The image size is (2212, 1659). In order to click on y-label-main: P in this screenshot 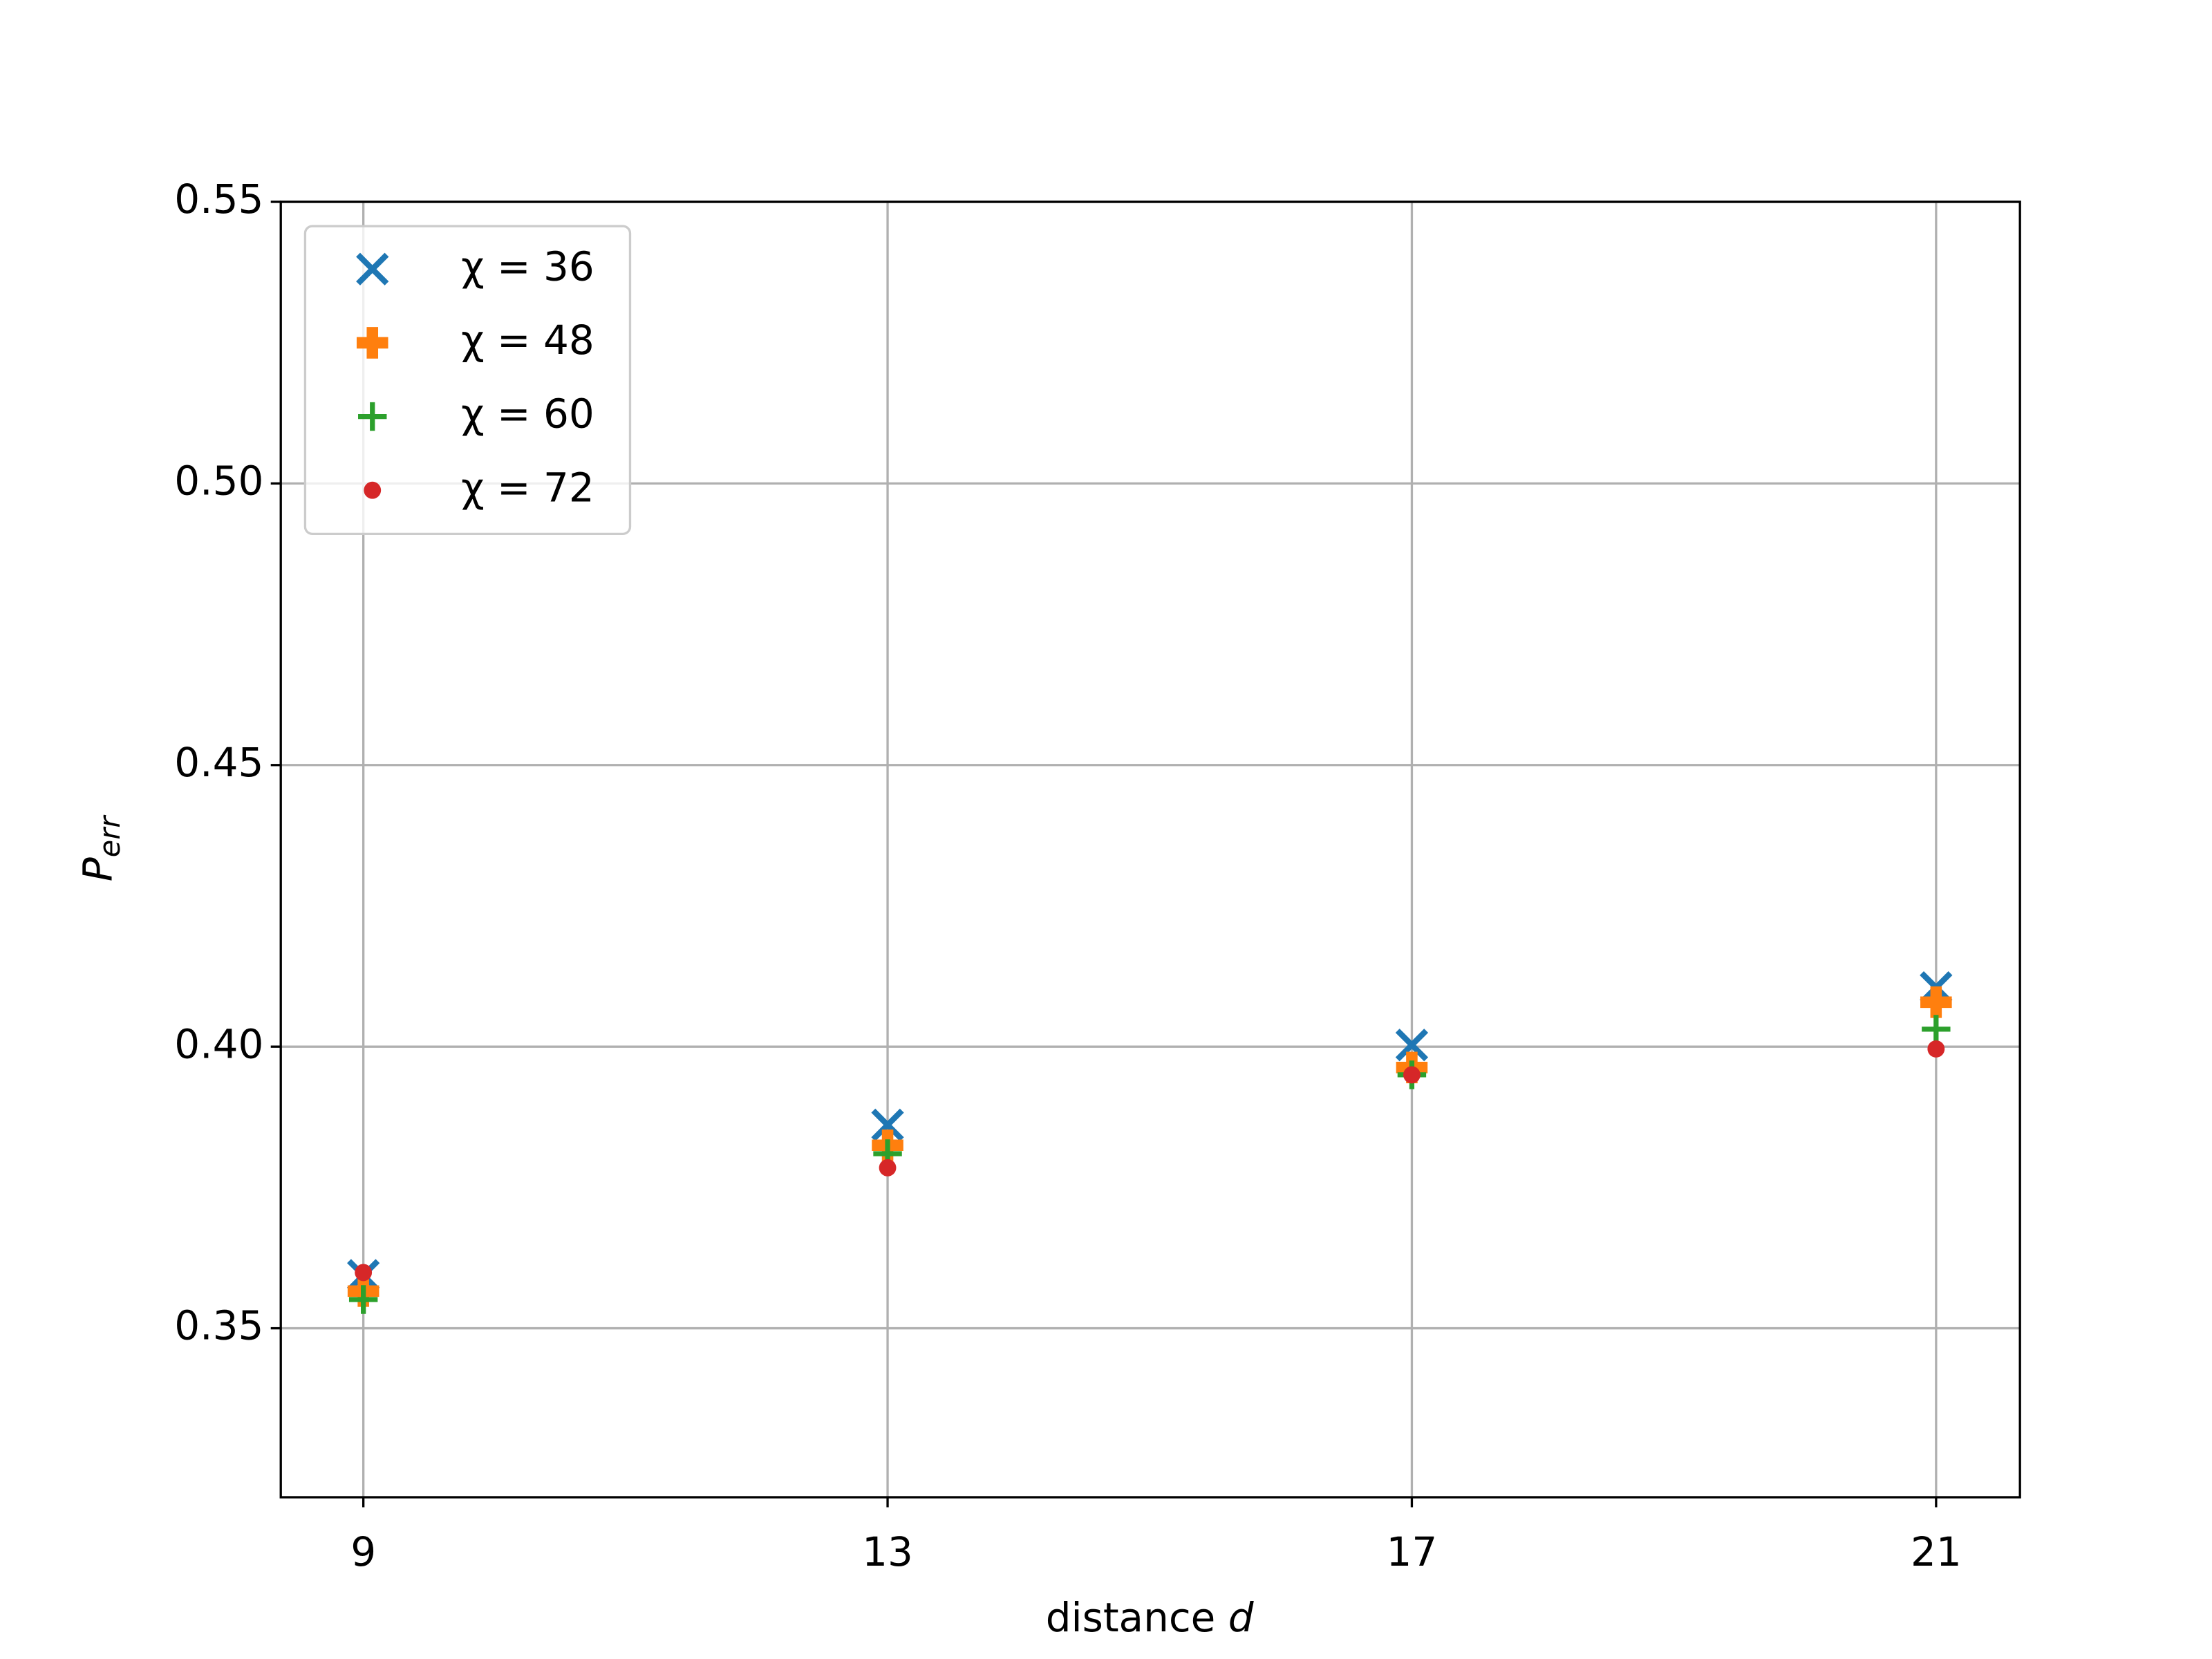, I will do `click(97, 869)`.